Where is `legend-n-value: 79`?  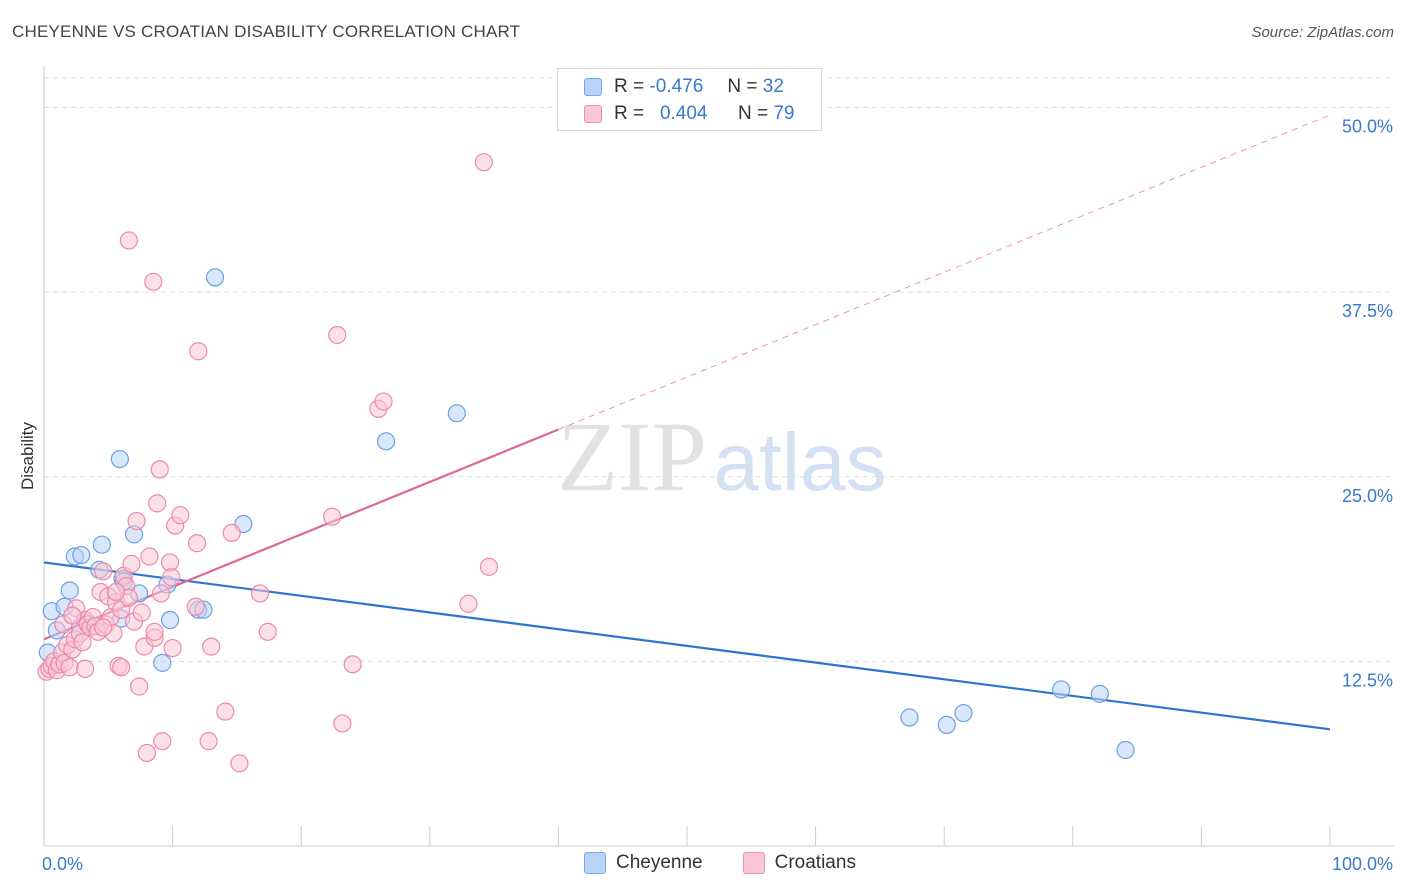 legend-n-value: 79 is located at coordinates (784, 113).